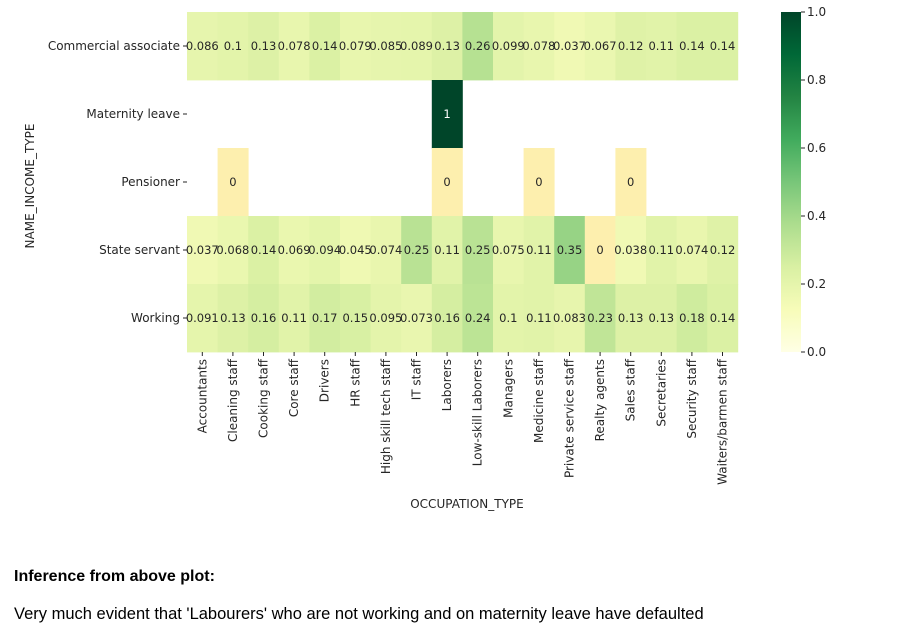 The image size is (919, 639). I want to click on colorbar-tick-label: 0.6, so click(816, 148).